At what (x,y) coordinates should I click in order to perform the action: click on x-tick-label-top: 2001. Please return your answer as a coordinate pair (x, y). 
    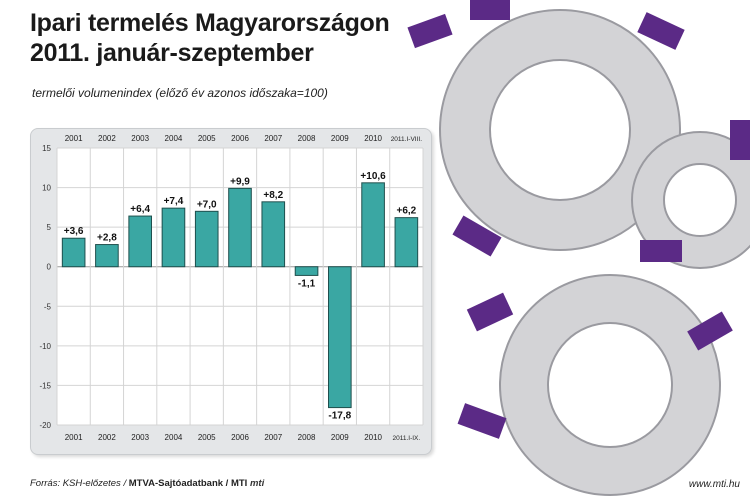
    Looking at the image, I should click on (74, 138).